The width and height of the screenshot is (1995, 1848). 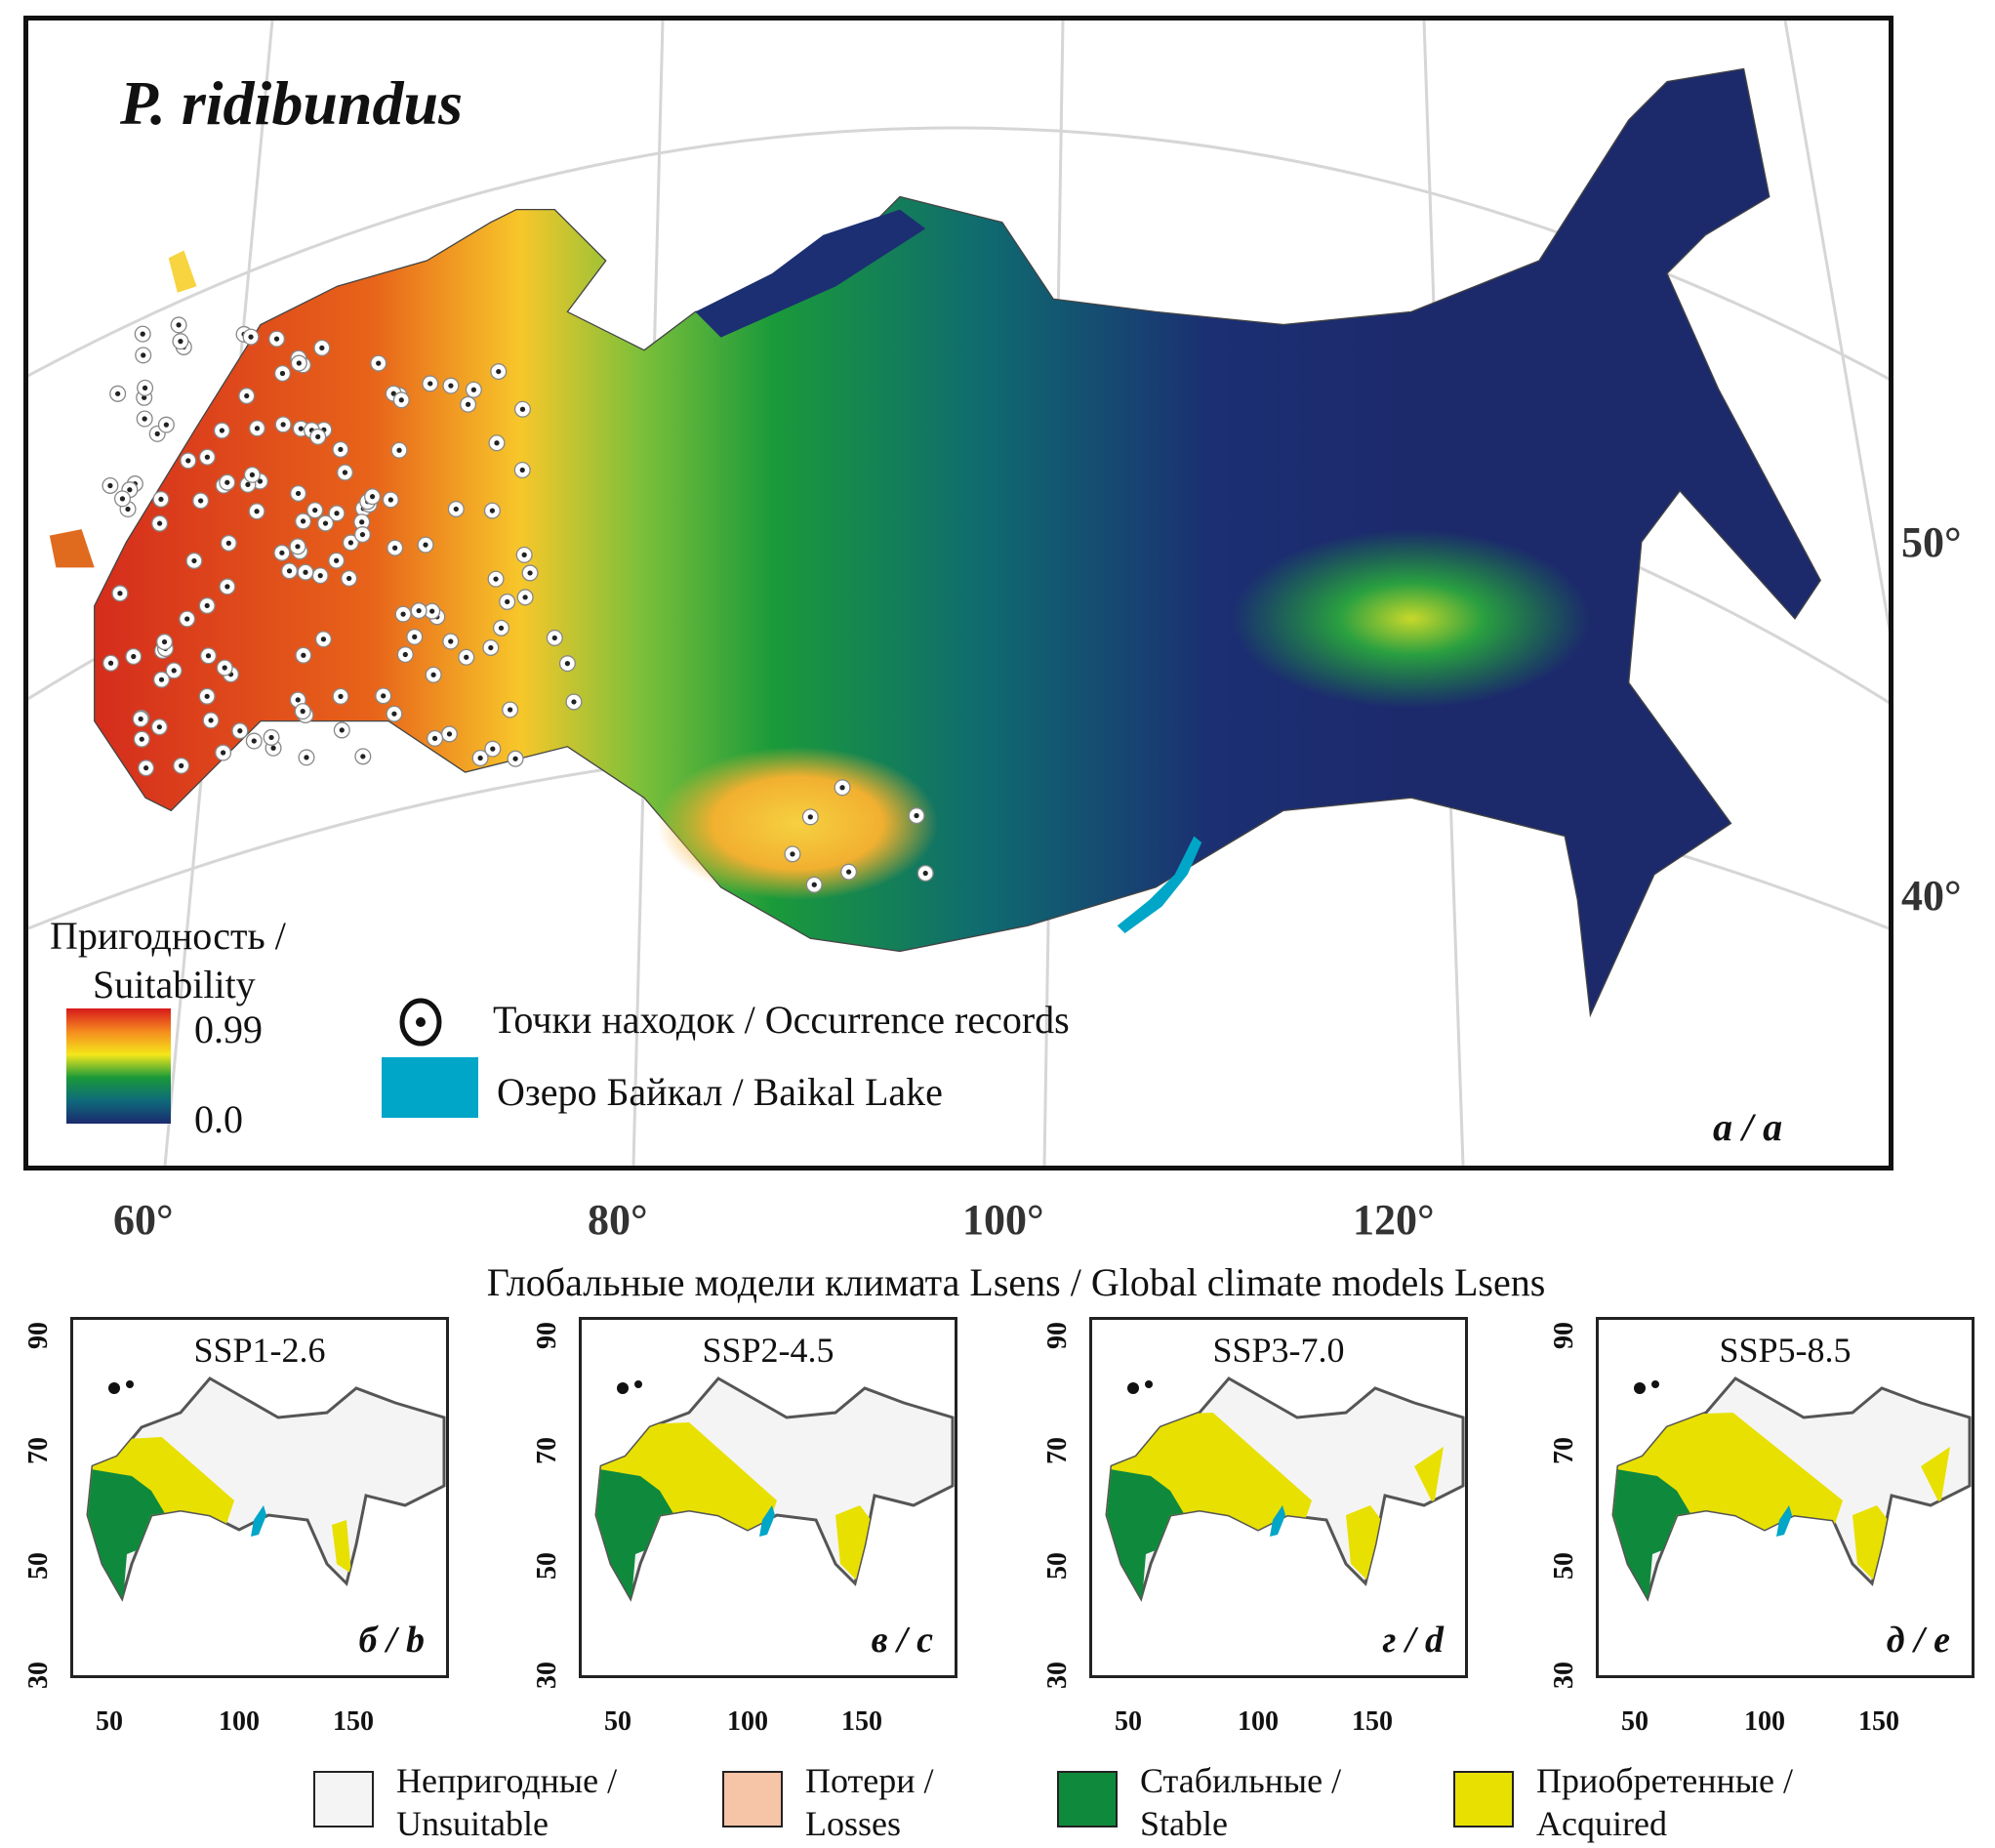 What do you see at coordinates (1932, 896) in the screenshot?
I see `lat-label-40: 40°` at bounding box center [1932, 896].